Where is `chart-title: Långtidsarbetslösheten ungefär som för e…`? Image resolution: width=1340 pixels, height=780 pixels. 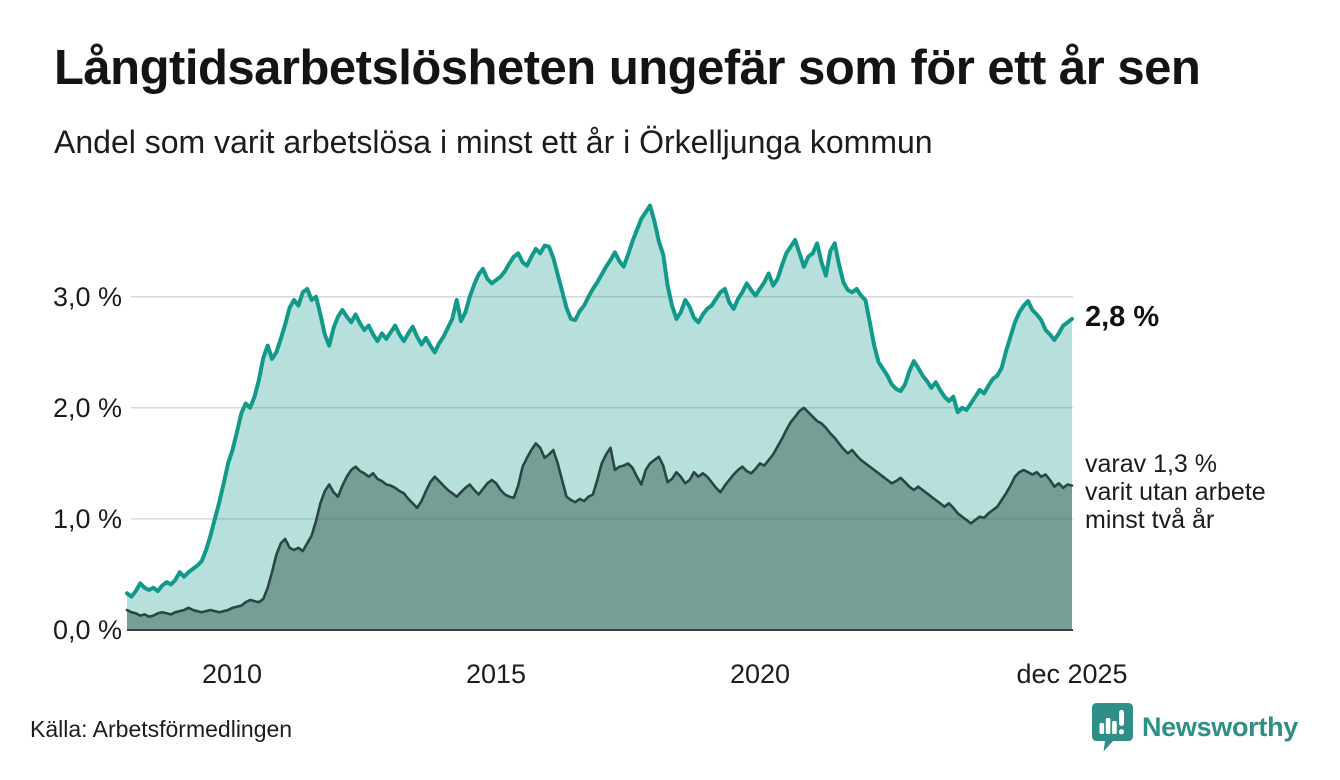
chart-title: Långtidsarbetslösheten ungefär som för e… is located at coordinates (627, 68).